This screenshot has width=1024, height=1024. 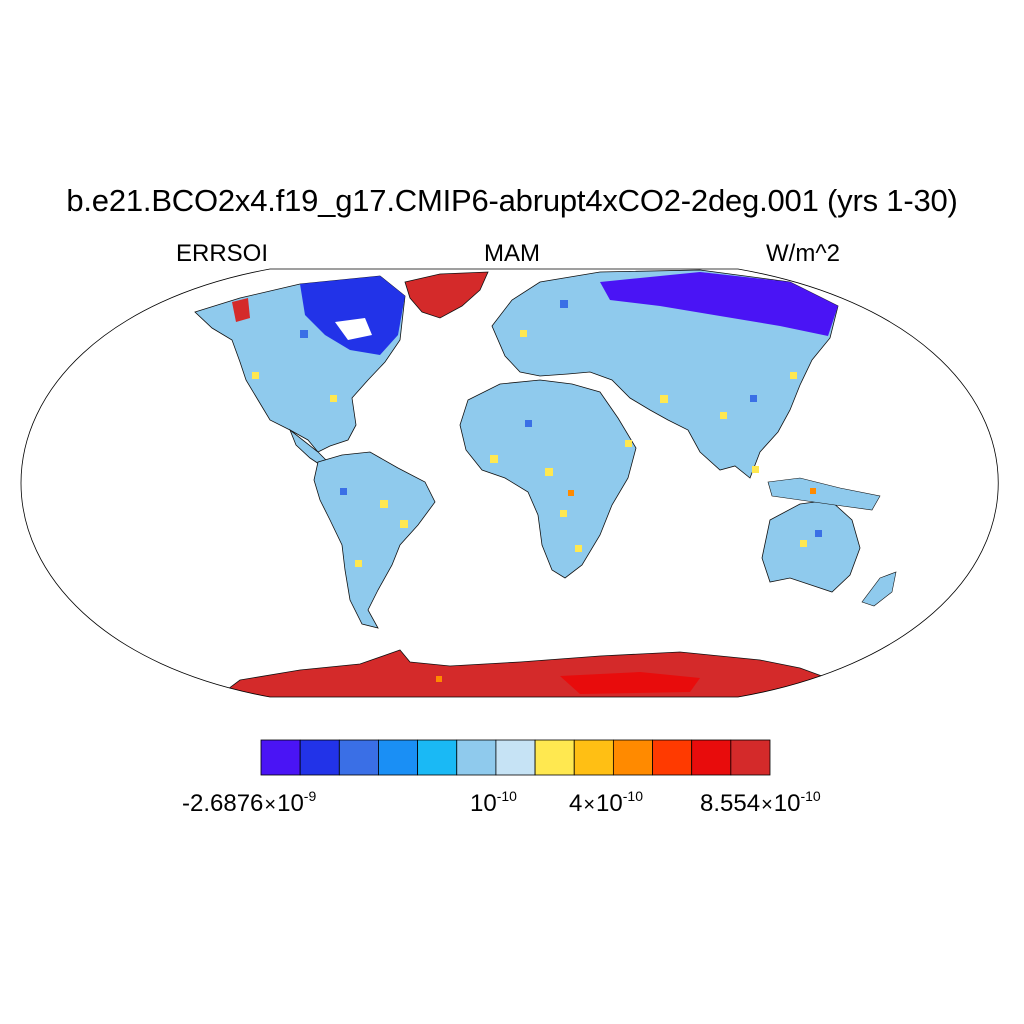 What do you see at coordinates (879, 589) in the screenshot?
I see `new-zealand` at bounding box center [879, 589].